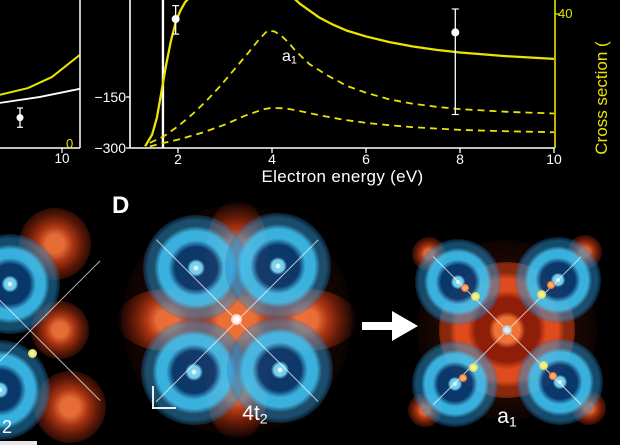 This screenshot has width=620, height=445. Describe the element at coordinates (390, 326) in the screenshot. I see `right-arrow-icon` at that location.